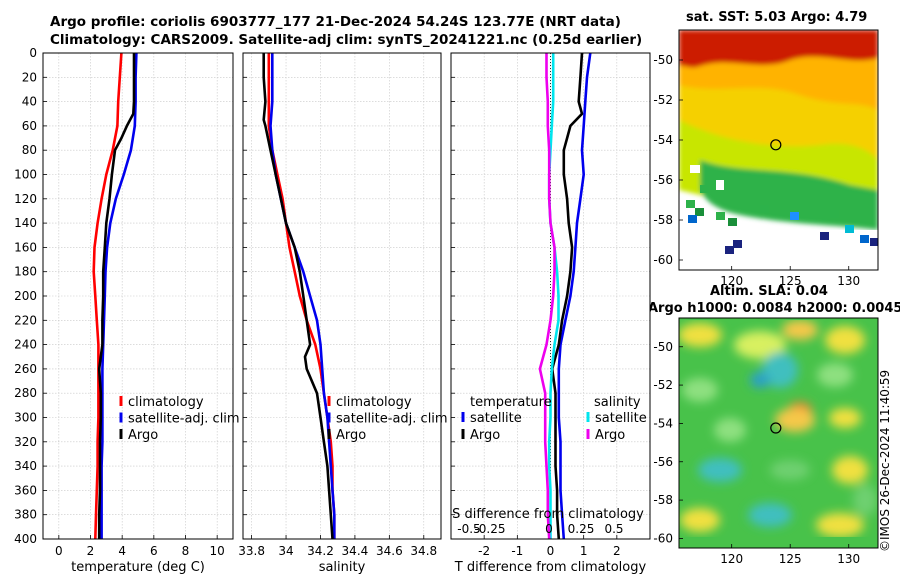 This screenshot has height=580, width=900. What do you see at coordinates (25, 393) in the screenshot?
I see `y-tick-label: 280` at bounding box center [25, 393].